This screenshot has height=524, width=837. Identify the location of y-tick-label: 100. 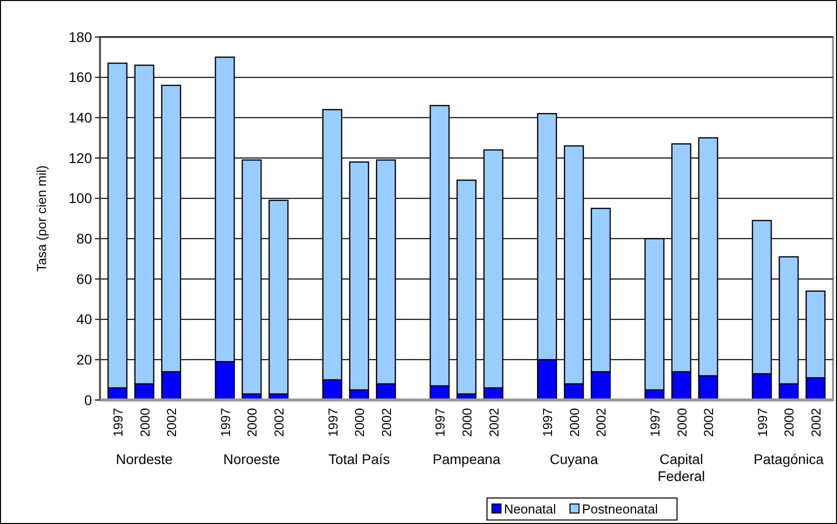
(80, 198).